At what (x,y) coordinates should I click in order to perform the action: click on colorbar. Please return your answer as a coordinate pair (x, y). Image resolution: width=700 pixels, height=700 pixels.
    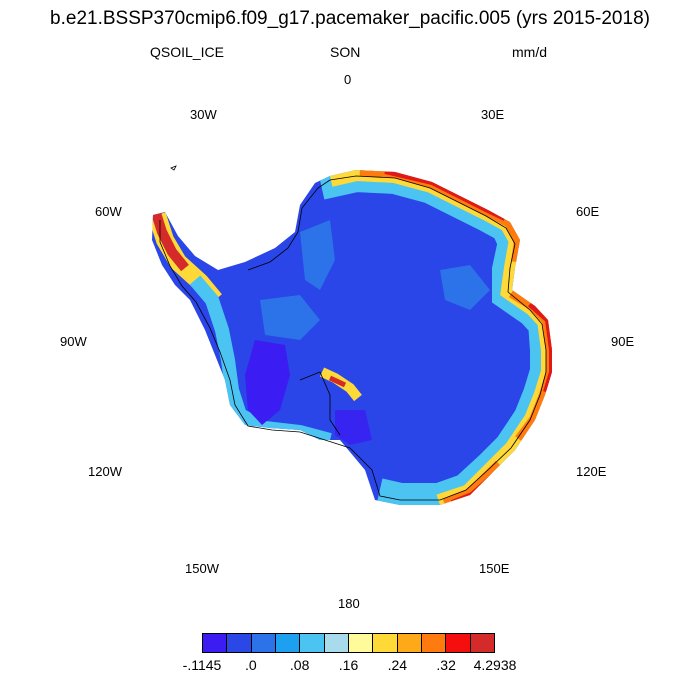
    Looking at the image, I should click on (348, 643).